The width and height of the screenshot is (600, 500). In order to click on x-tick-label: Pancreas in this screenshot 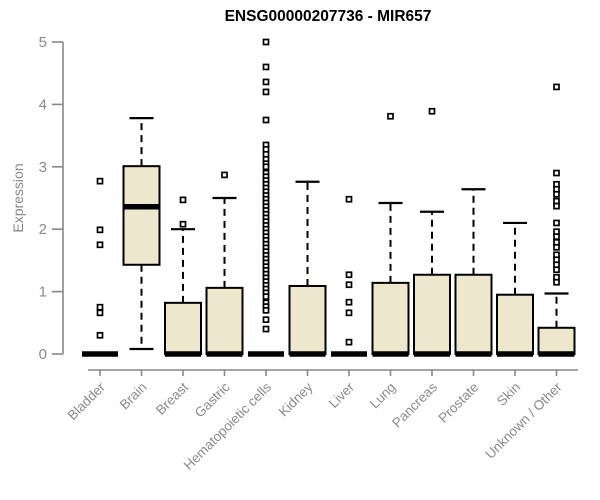, I will do `click(414, 404)`.